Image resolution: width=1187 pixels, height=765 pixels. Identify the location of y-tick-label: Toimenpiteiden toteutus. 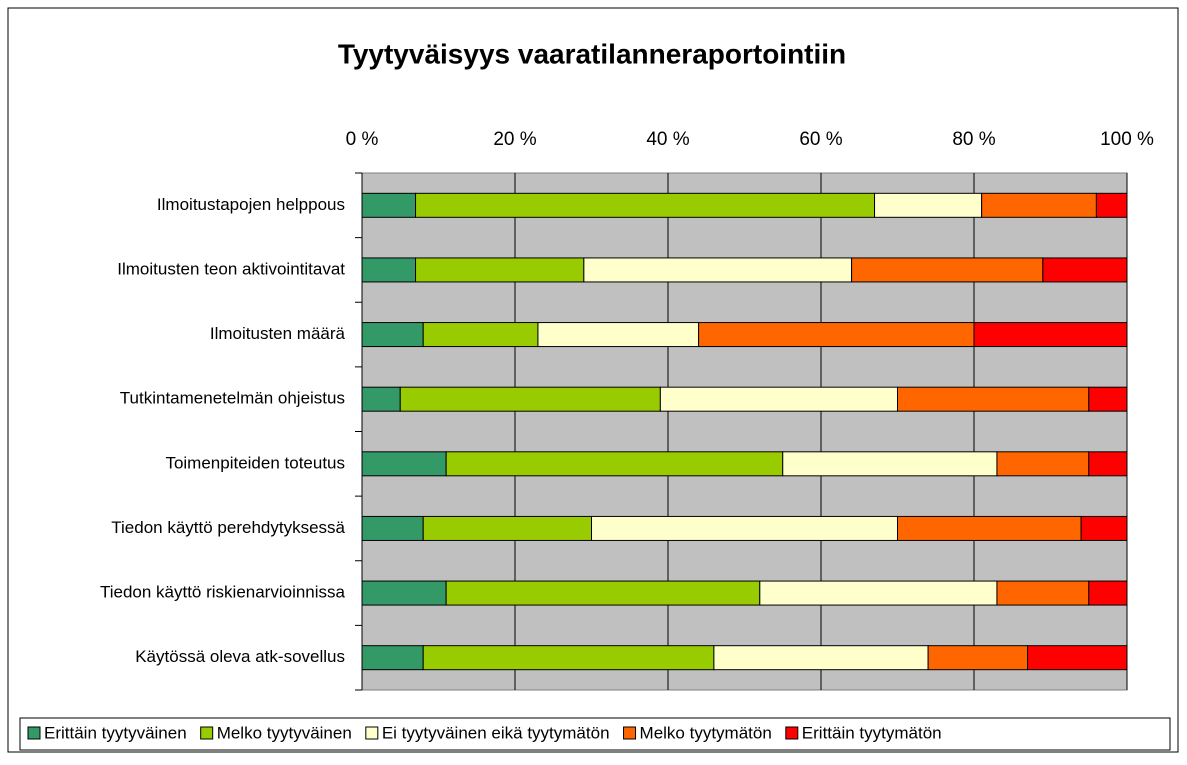
(255, 462).